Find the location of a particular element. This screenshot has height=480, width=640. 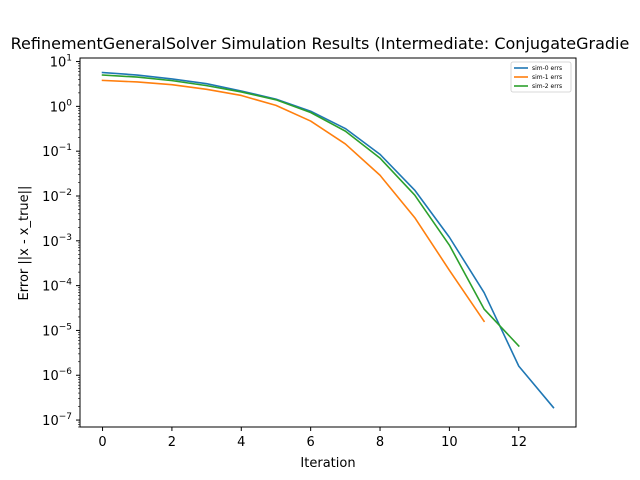

y-tick-exponent: −2 is located at coordinates (65, 193).